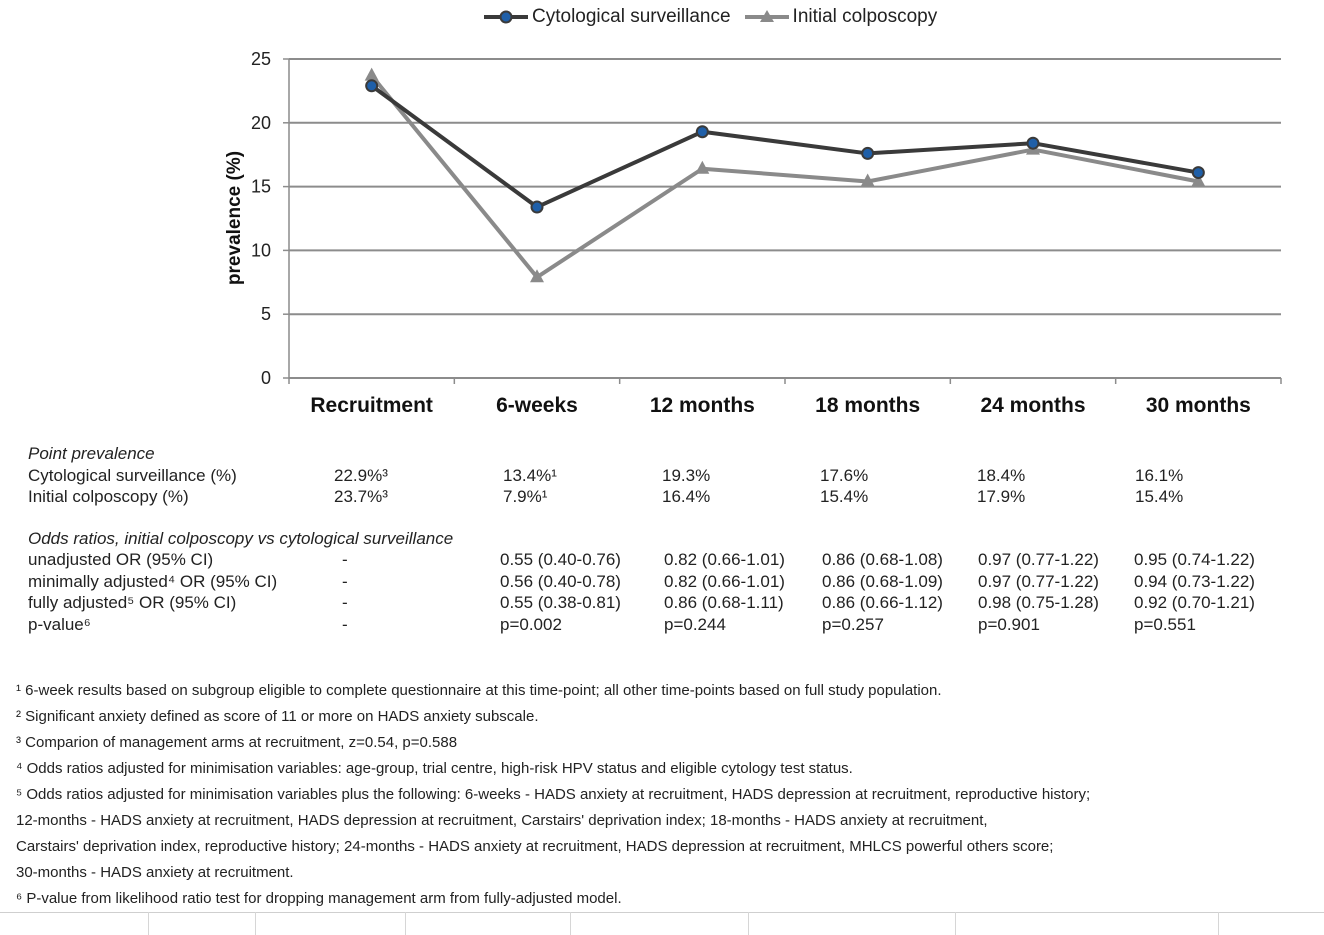 The width and height of the screenshot is (1324, 935). I want to click on table-cell: 17.6%, so click(844, 475).